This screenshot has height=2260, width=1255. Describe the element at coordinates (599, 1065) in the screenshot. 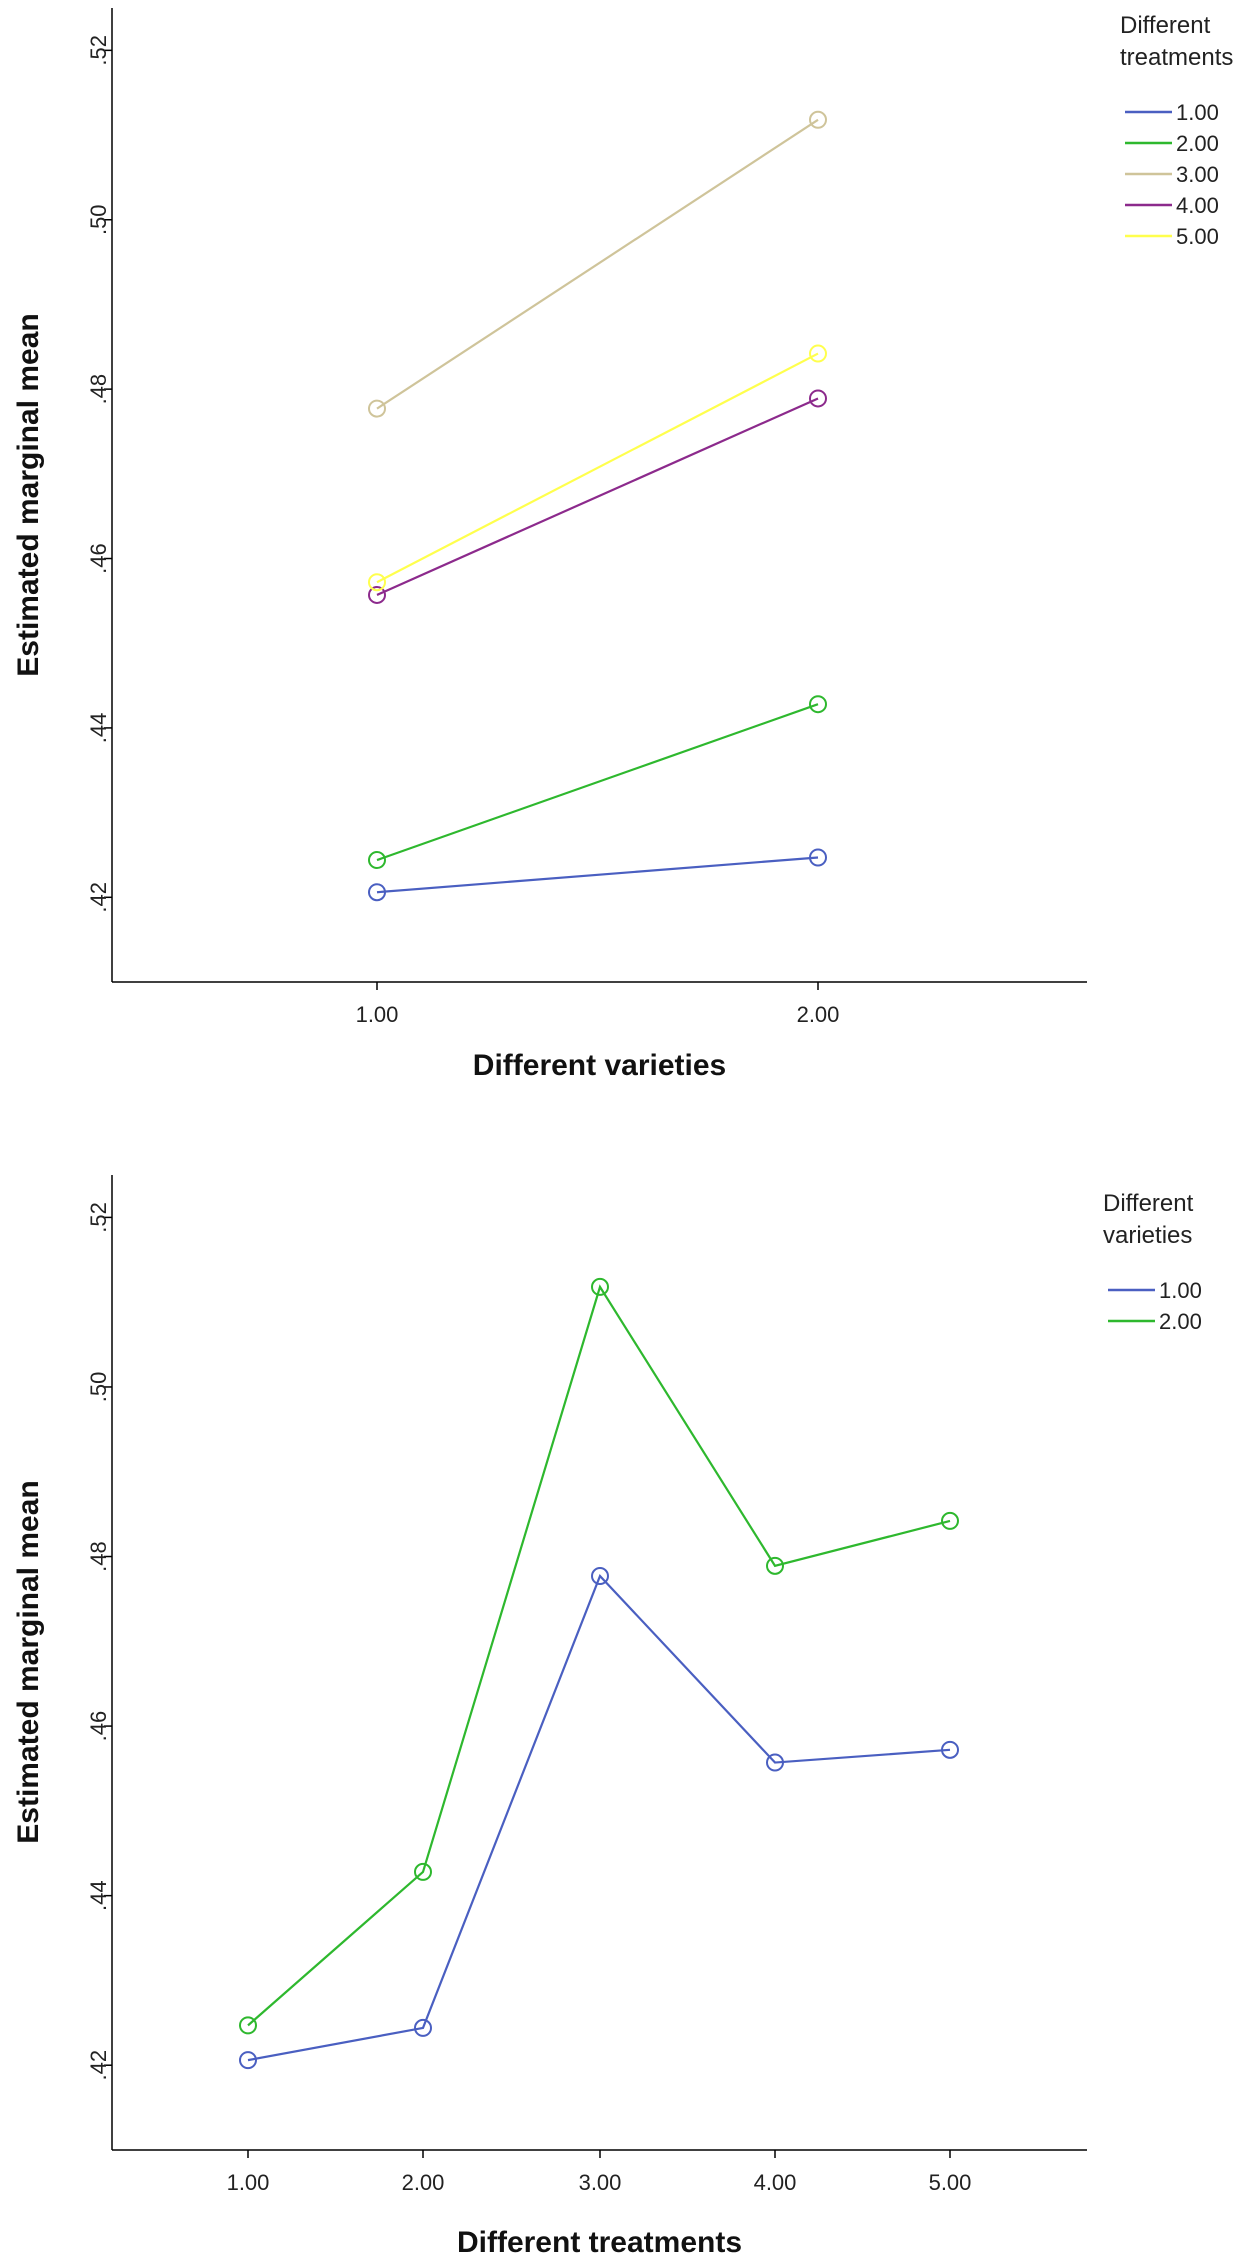

I see `x-axis-title: Different varieties` at that location.